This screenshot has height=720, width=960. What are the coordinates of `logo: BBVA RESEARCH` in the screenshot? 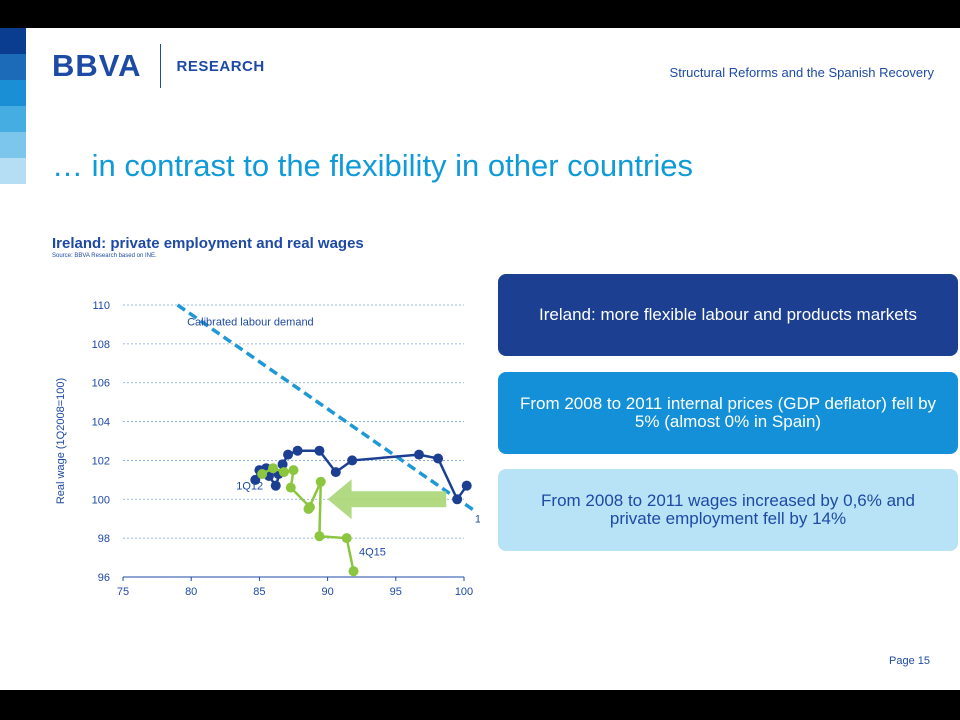 It's located at (158, 66).